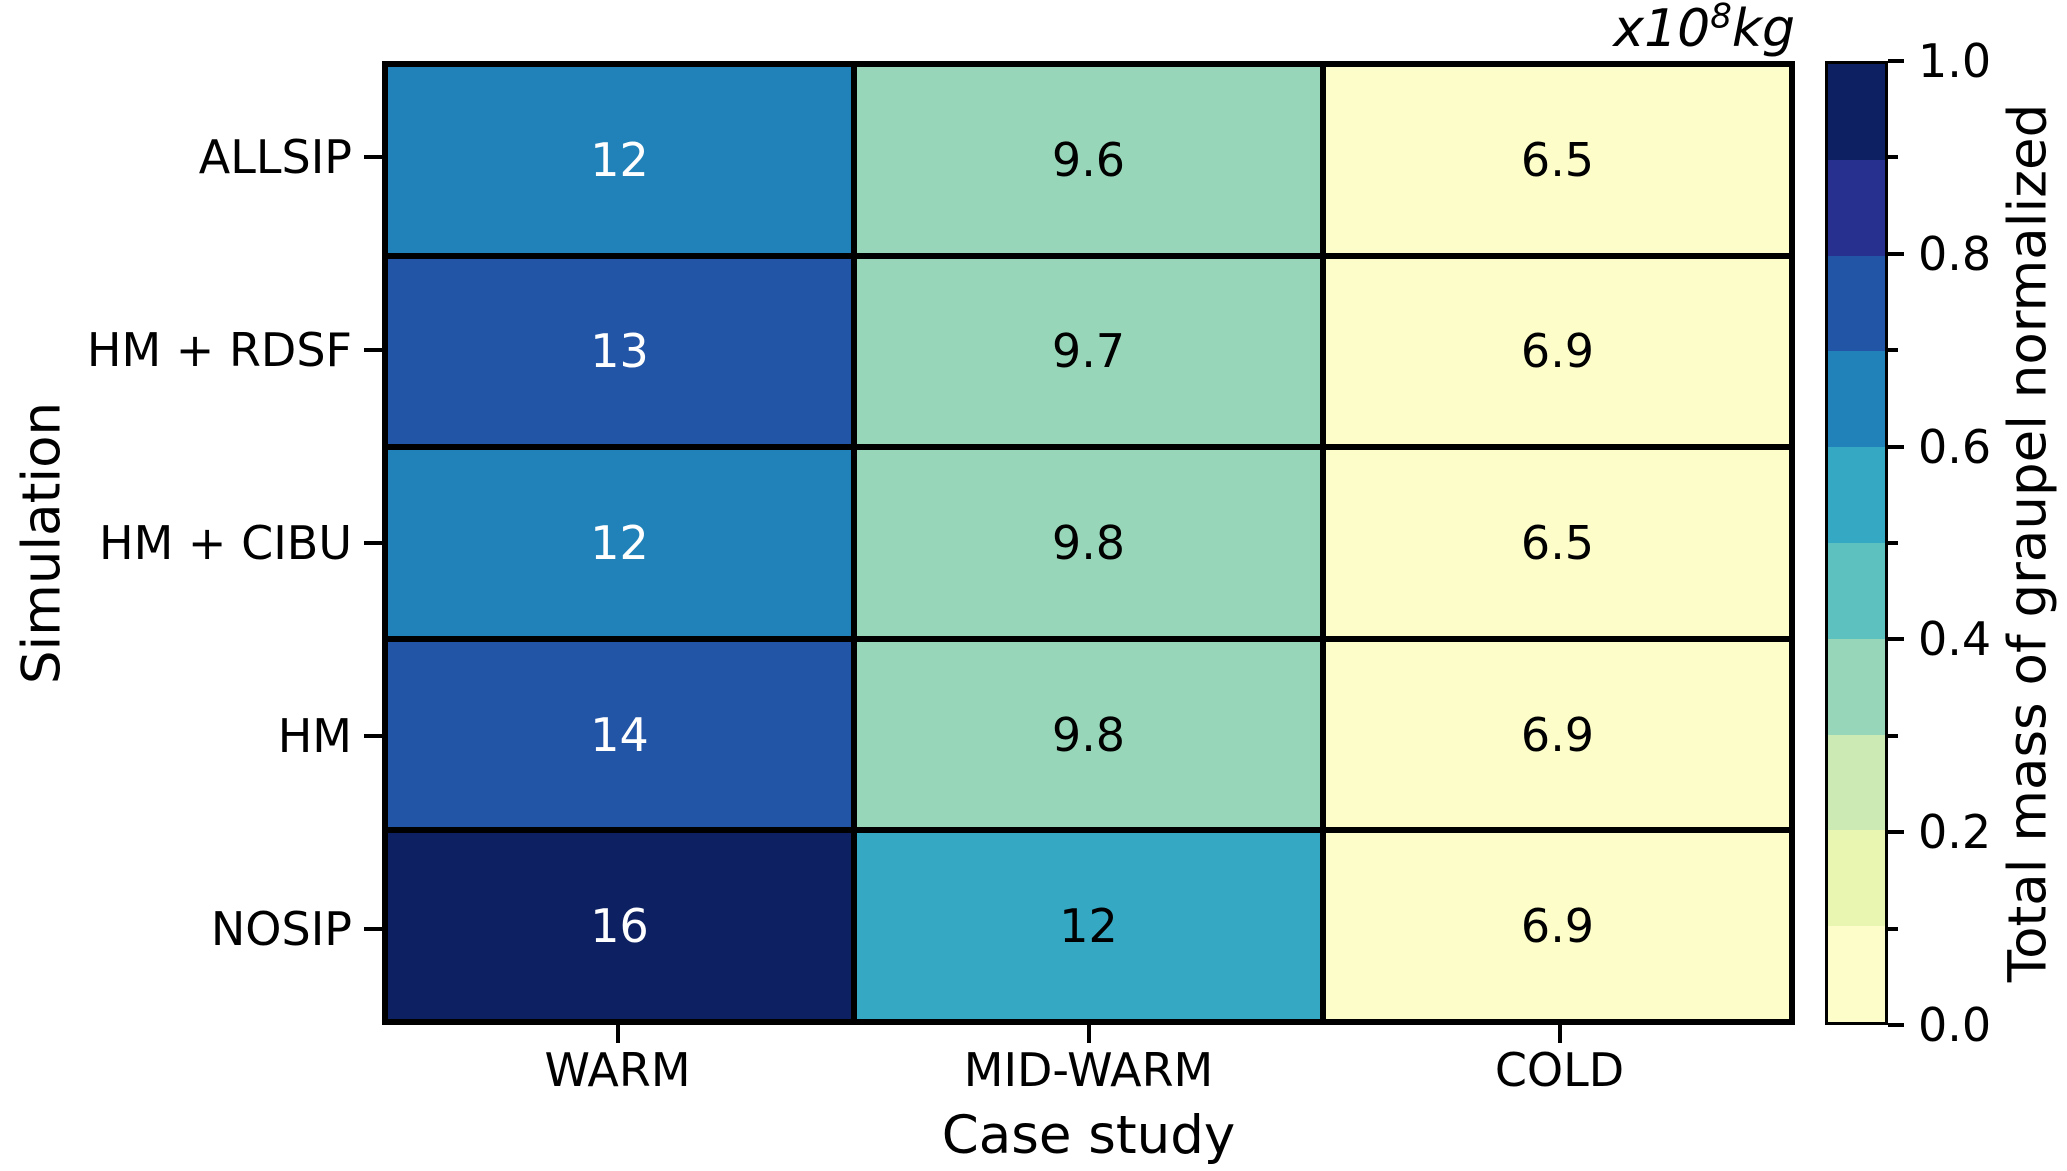  What do you see at coordinates (1955, 61) in the screenshot?
I see `colorbar-tick-label: 1.0` at bounding box center [1955, 61].